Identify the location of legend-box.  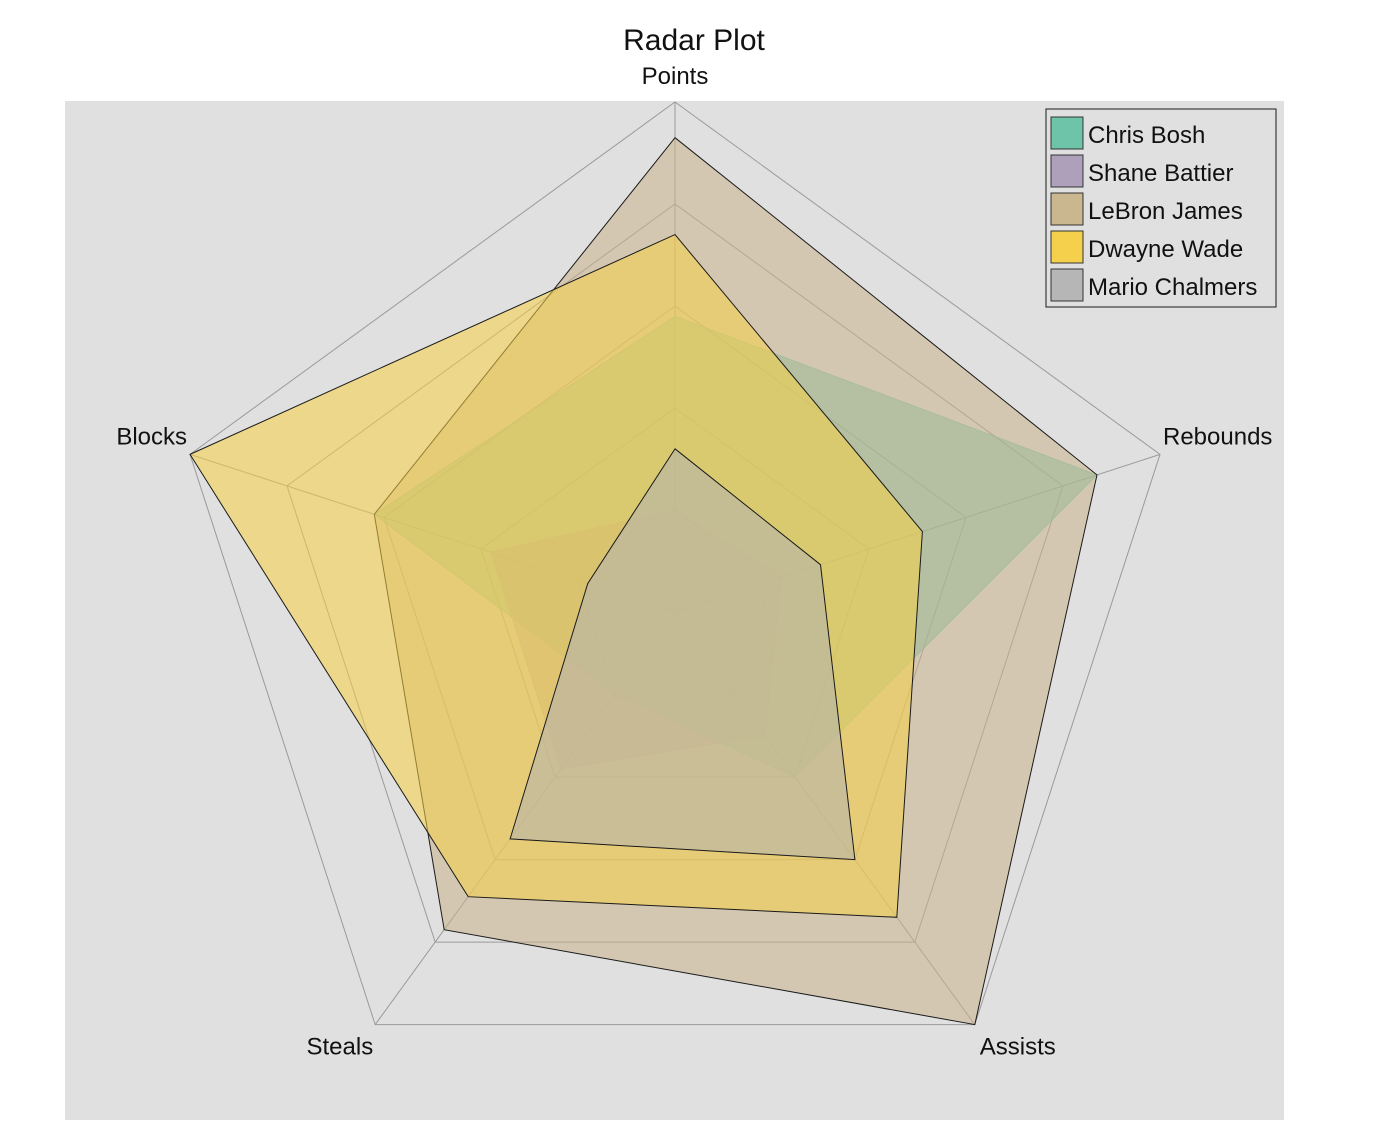
(1161, 208).